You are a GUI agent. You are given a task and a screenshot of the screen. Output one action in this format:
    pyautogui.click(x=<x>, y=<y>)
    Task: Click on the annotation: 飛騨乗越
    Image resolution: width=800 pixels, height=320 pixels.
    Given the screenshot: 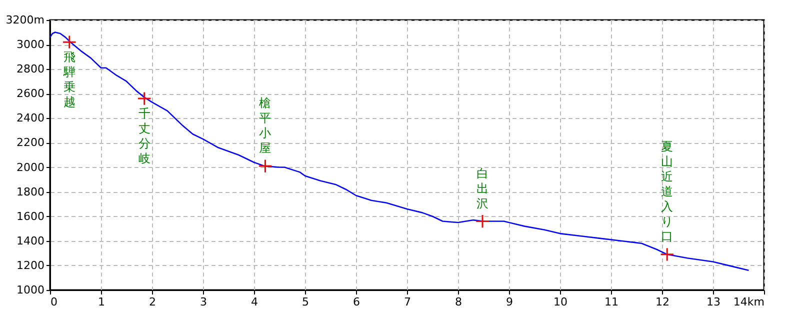 What is the action you would take?
    pyautogui.click(x=69, y=80)
    